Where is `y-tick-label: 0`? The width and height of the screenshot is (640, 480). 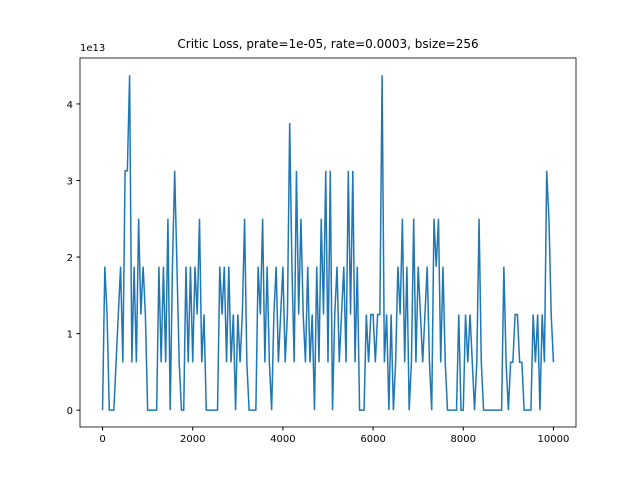
y-tick-label: 0 is located at coordinates (70, 411).